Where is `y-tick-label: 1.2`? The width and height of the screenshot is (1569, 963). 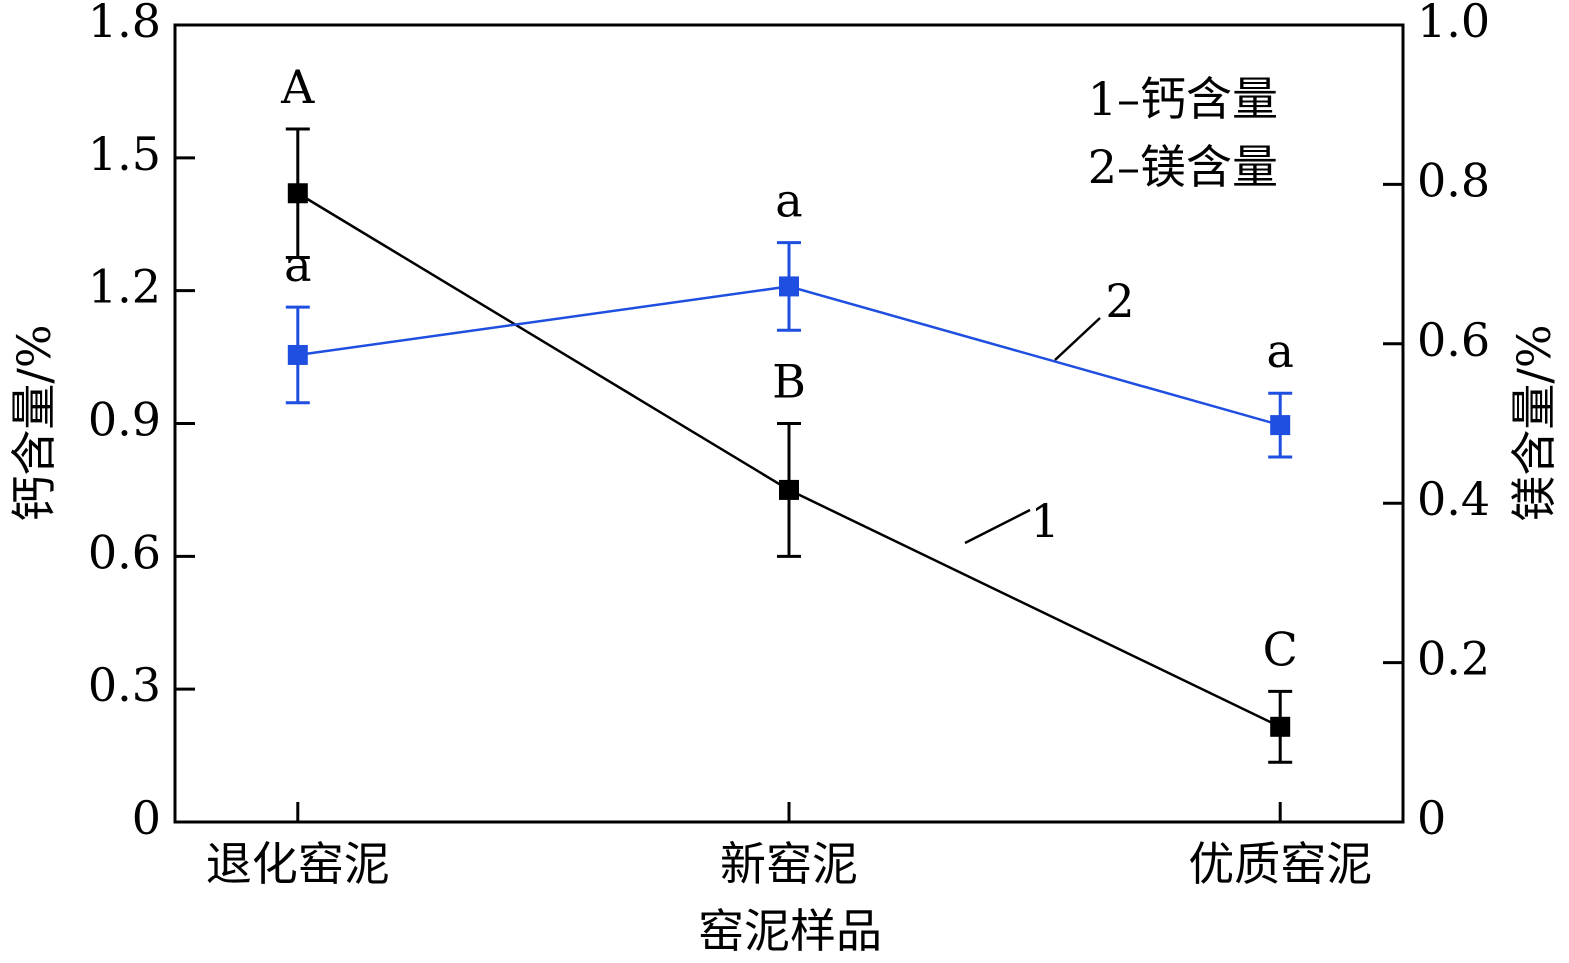
y-tick-label: 1.2 is located at coordinates (124, 287).